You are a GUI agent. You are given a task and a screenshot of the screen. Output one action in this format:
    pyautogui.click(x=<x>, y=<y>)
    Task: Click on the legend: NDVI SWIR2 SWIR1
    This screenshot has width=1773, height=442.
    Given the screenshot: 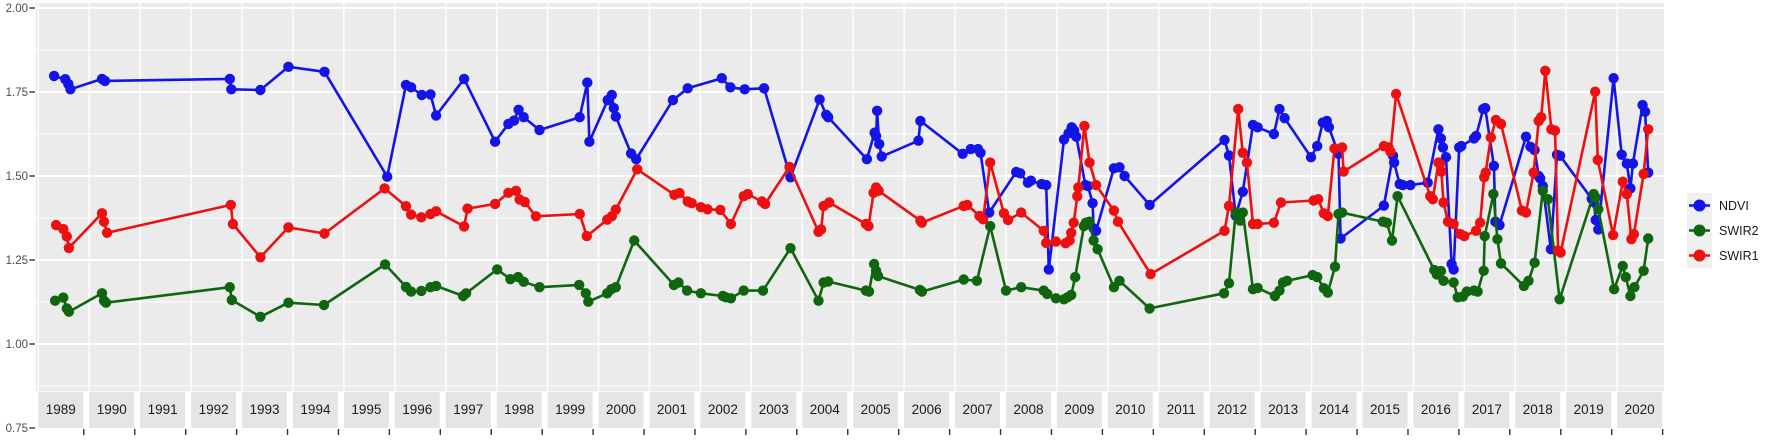 What is the action you would take?
    pyautogui.click(x=1723, y=230)
    